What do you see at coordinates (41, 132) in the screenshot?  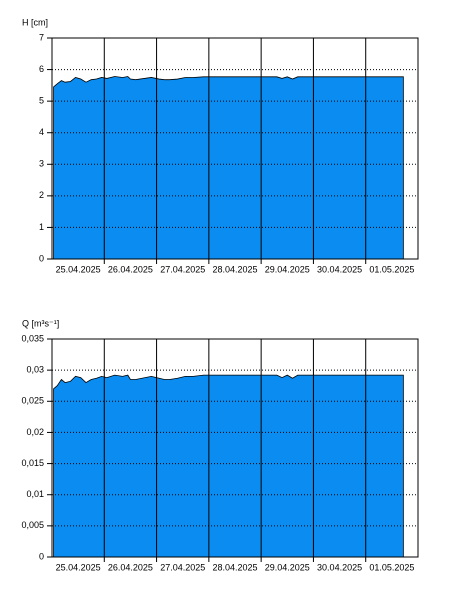 I see `y-tick-label: 4` at bounding box center [41, 132].